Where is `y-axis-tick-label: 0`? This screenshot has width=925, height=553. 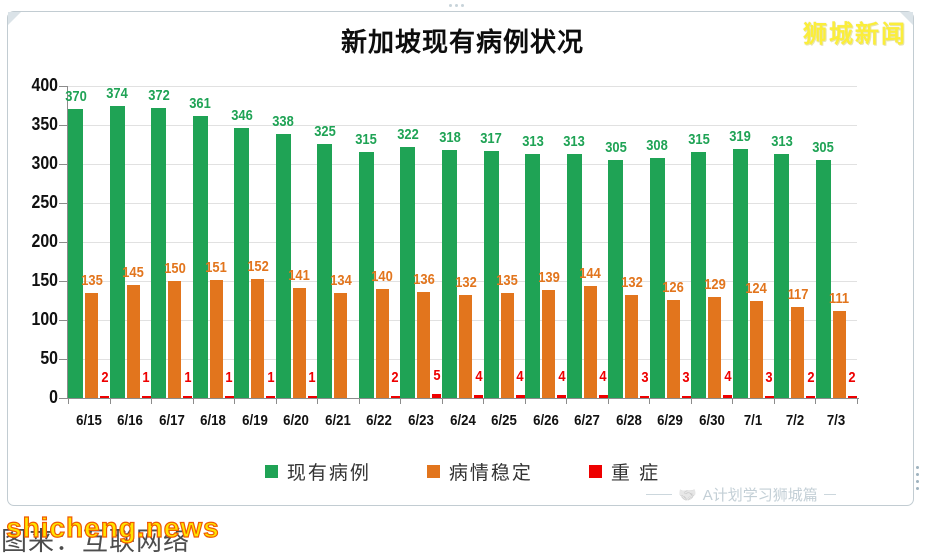
y-axis-tick-label: 0 is located at coordinates (53, 397).